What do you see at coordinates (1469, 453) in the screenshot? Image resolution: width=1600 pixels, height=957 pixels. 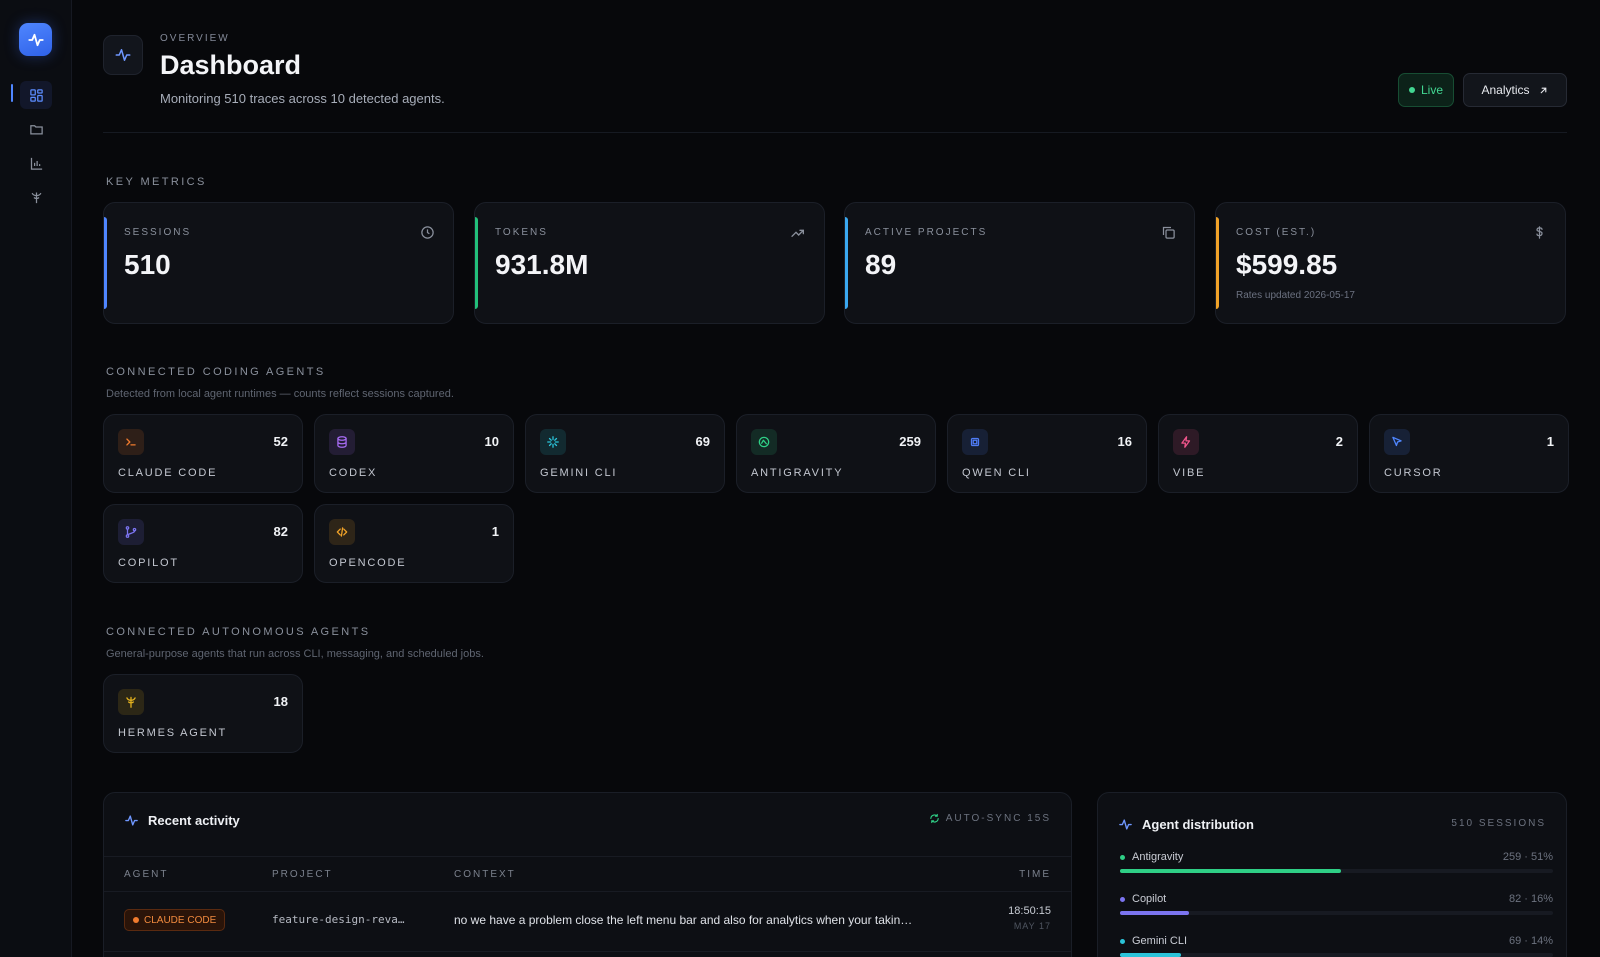 I see `agent-card-cursor: 1 CURSOR` at bounding box center [1469, 453].